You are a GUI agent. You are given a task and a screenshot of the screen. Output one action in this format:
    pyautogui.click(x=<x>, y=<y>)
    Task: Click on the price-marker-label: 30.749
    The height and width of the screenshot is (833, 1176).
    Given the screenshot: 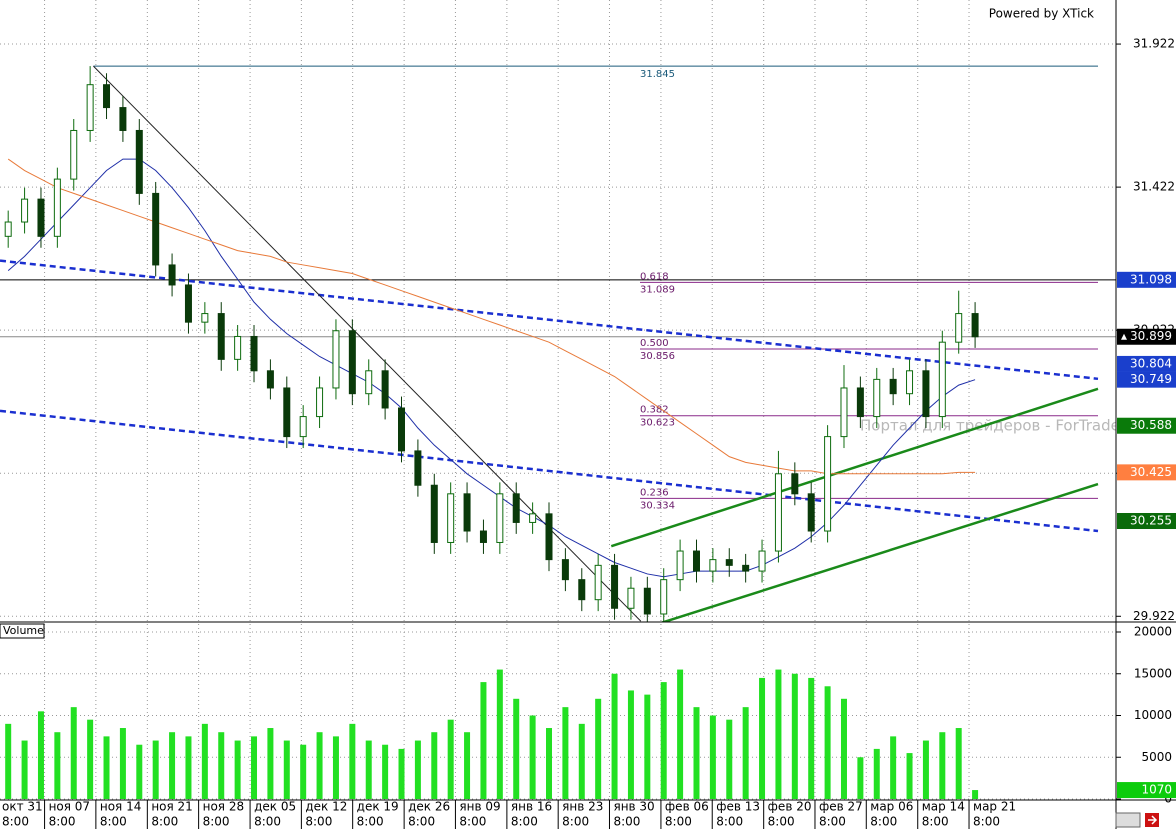 What is the action you would take?
    pyautogui.click(x=1151, y=379)
    